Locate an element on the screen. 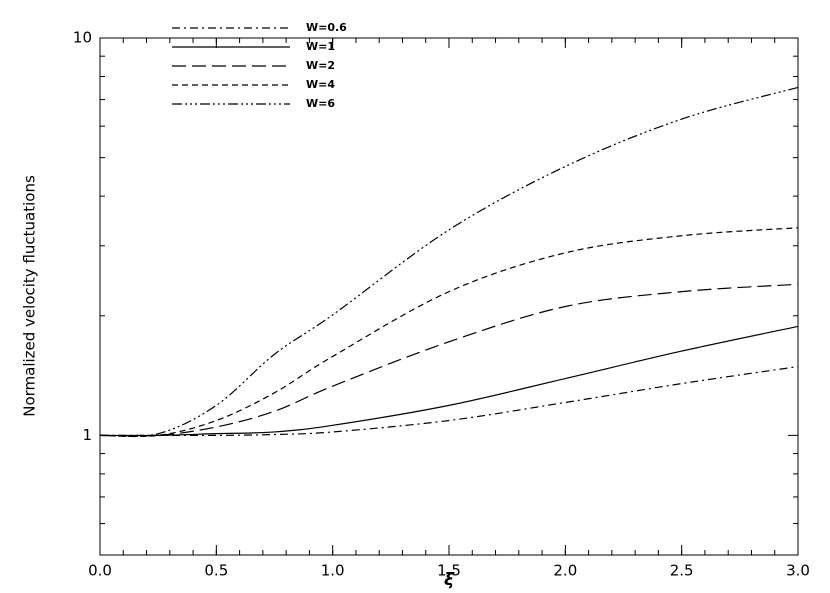  x-tick-label: 1.5 is located at coordinates (449, 571).